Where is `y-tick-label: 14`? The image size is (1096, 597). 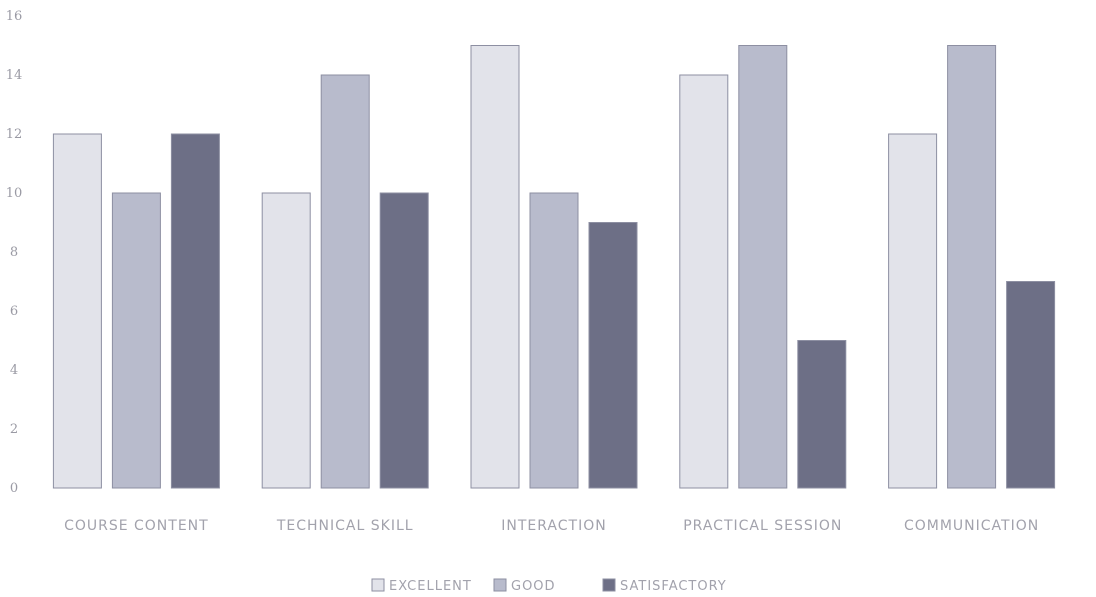 y-tick-label: 14 is located at coordinates (14, 75).